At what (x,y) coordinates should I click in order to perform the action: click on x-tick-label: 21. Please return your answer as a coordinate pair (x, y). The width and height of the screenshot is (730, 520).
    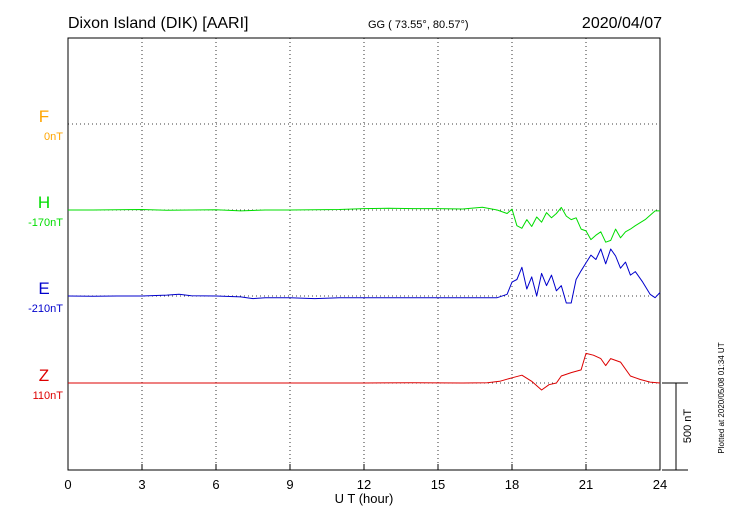
    Looking at the image, I should click on (586, 484).